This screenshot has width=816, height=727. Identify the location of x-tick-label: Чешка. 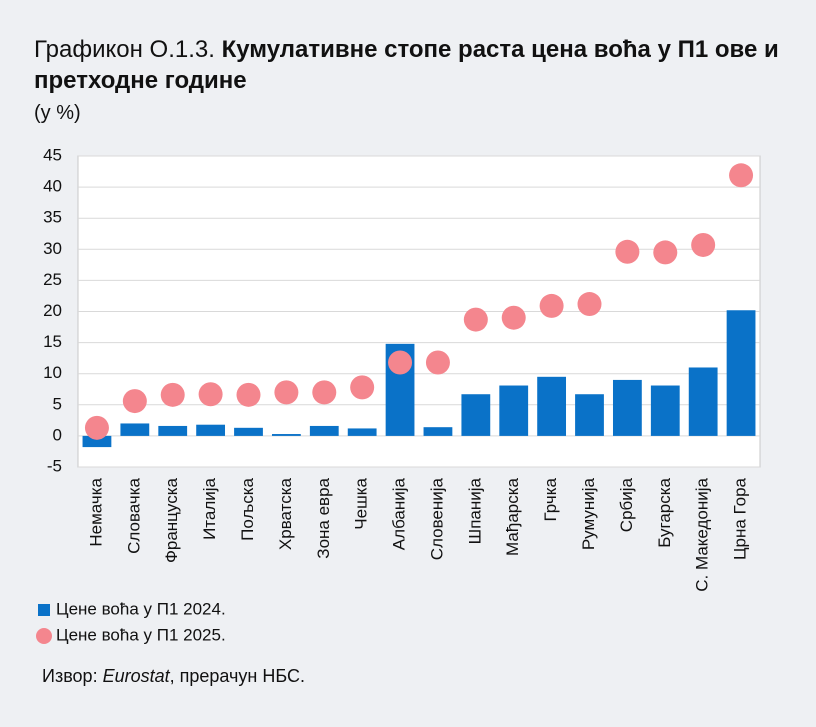
(361, 503).